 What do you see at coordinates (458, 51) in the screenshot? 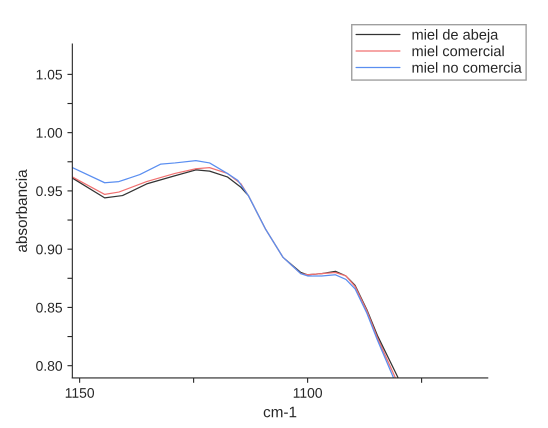
I see `legend-label: miel comercial` at bounding box center [458, 51].